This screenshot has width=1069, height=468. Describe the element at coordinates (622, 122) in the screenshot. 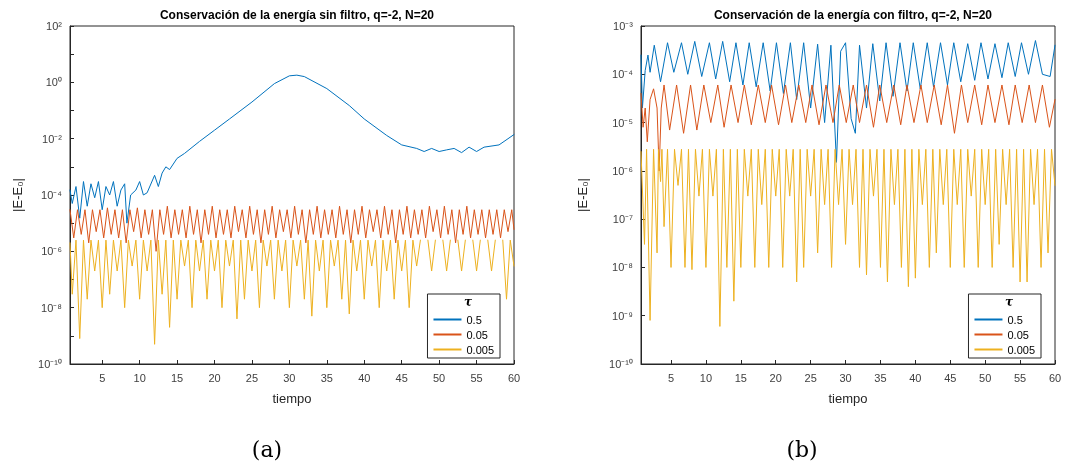

I see `y-tick-label: 10⁻⁵` at that location.